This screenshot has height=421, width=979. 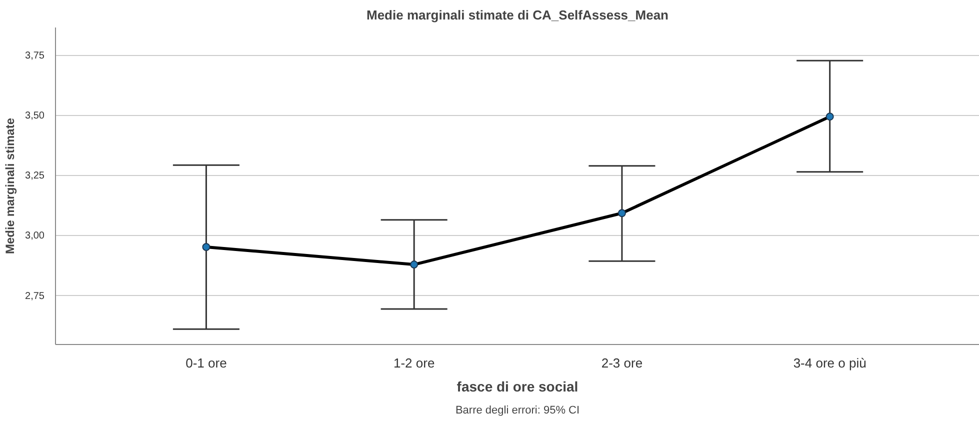 I want to click on y-tick-label: 3,75, so click(x=35, y=56).